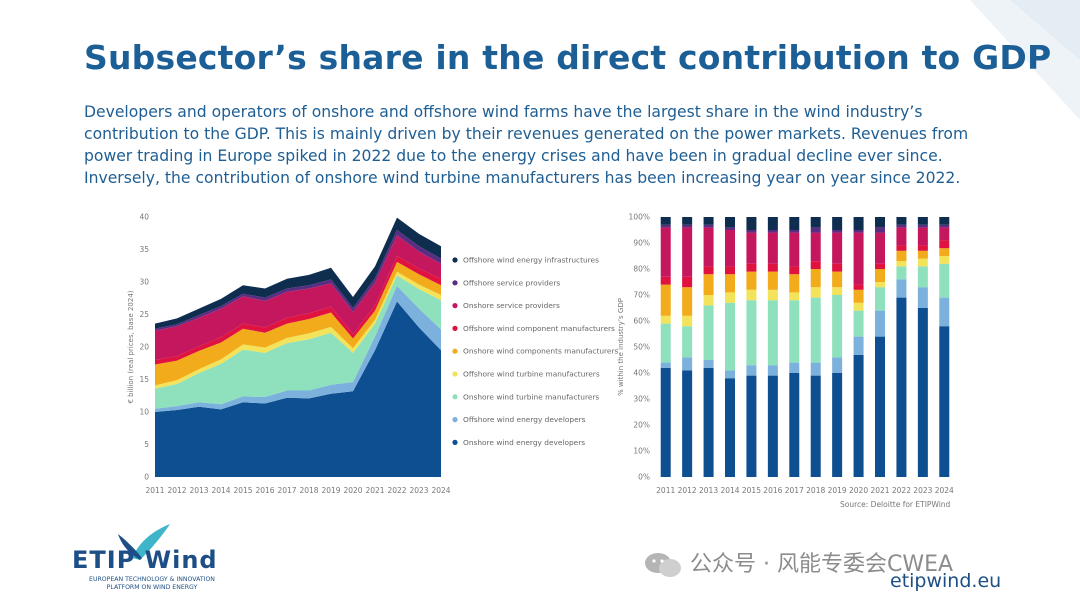  What do you see at coordinates (144, 347) in the screenshot?
I see `y-tick-label: 20` at bounding box center [144, 347].